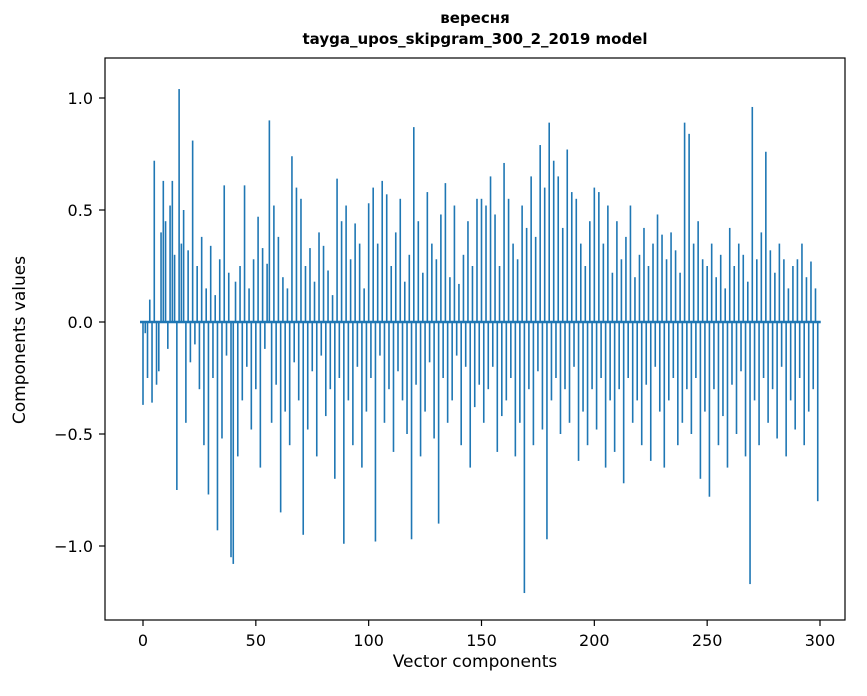 This screenshot has width=867, height=696. I want to click on x-axis-label: Vector components, so click(475, 662).